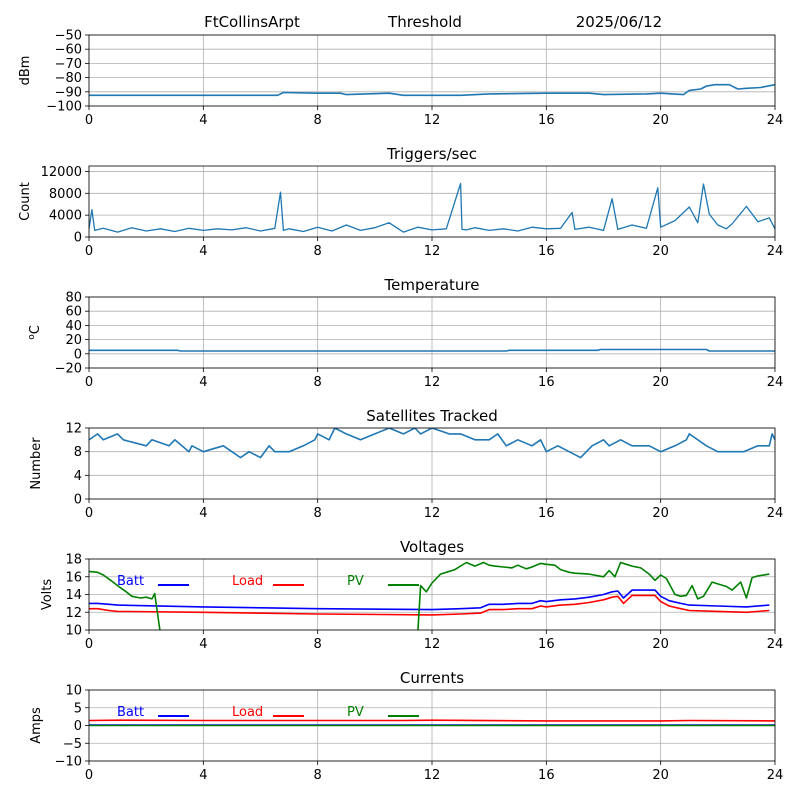 The width and height of the screenshot is (800, 800). Describe the element at coordinates (68, 762) in the screenshot. I see `y-tick-label: −10` at that location.